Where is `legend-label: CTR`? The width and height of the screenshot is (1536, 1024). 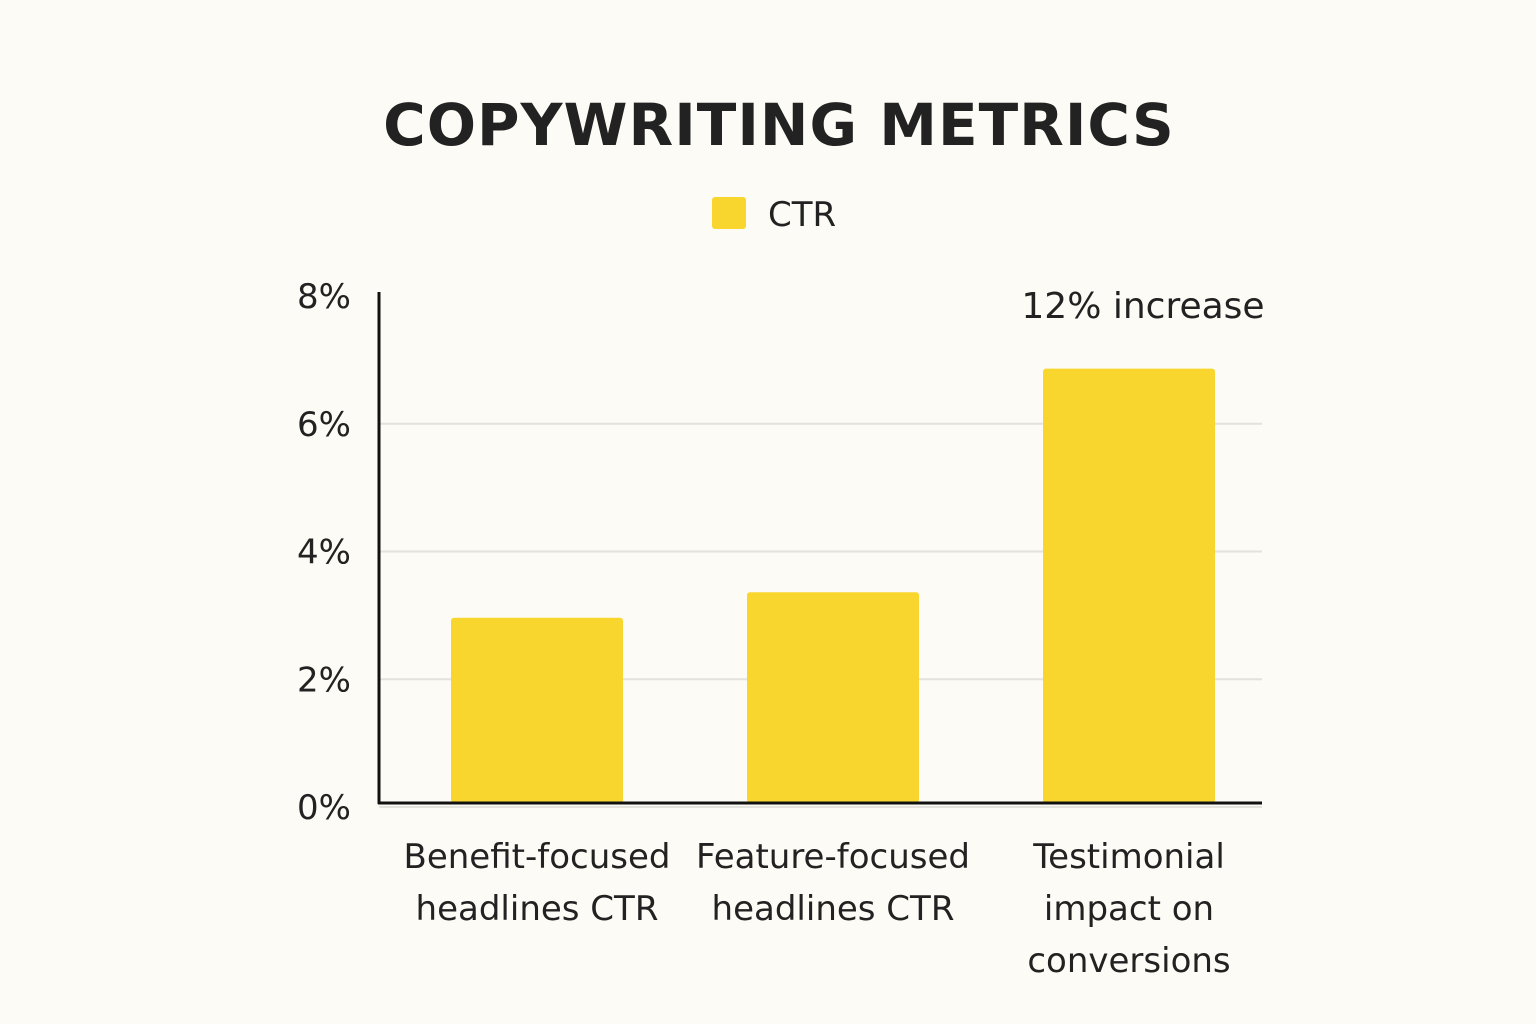 legend-label: CTR is located at coordinates (802, 215).